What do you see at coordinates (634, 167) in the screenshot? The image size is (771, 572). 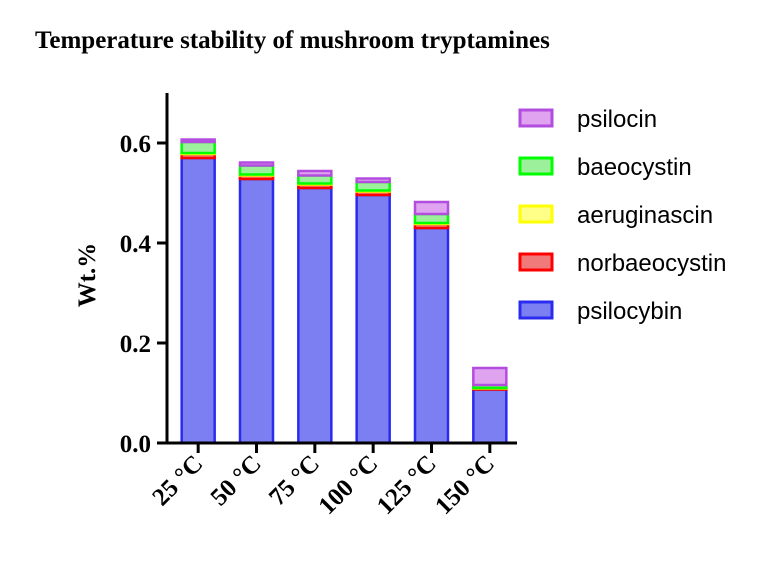 I see `legend-label-baeocystin: baeocystin` at bounding box center [634, 167].